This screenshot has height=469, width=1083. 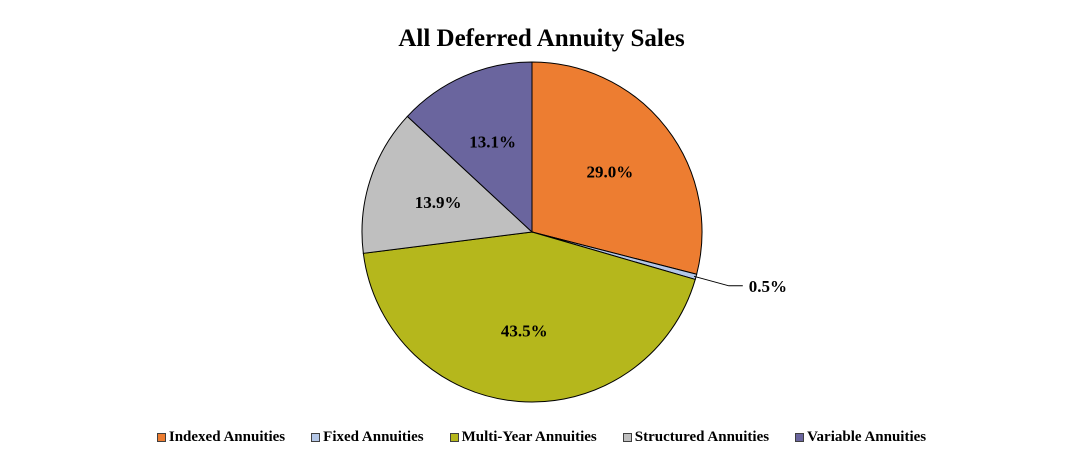 I want to click on legend-item-variable-annuities: Variable Annuities, so click(x=860, y=437).